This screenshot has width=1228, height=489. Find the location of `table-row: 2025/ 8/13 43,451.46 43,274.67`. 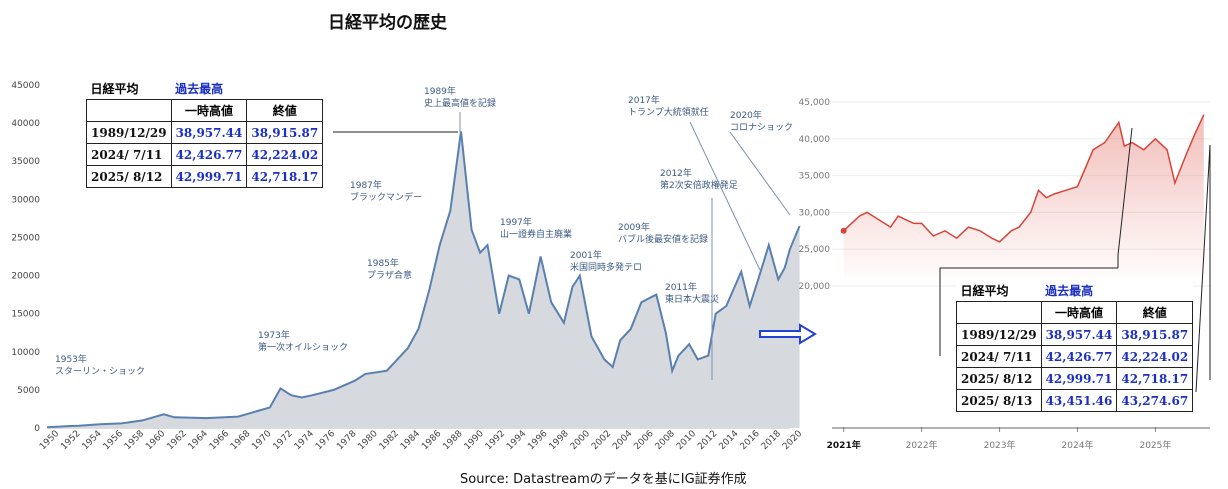

table-row: 2025/ 8/13 43,451.46 43,274.67 is located at coordinates (1075, 400).